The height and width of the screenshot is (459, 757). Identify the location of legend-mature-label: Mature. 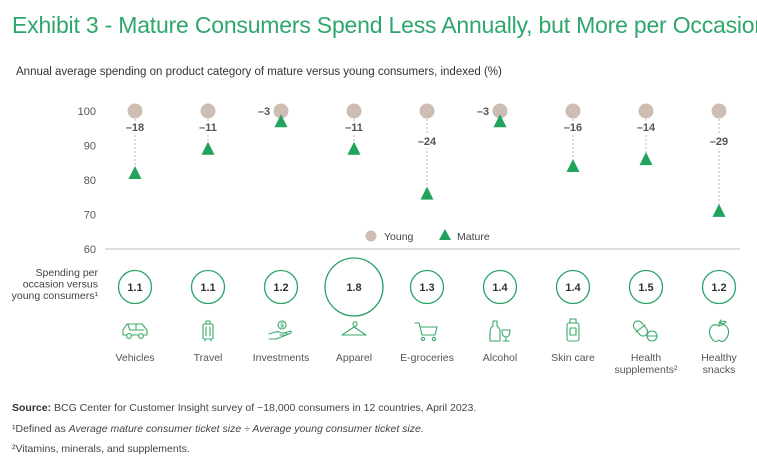
(473, 237).